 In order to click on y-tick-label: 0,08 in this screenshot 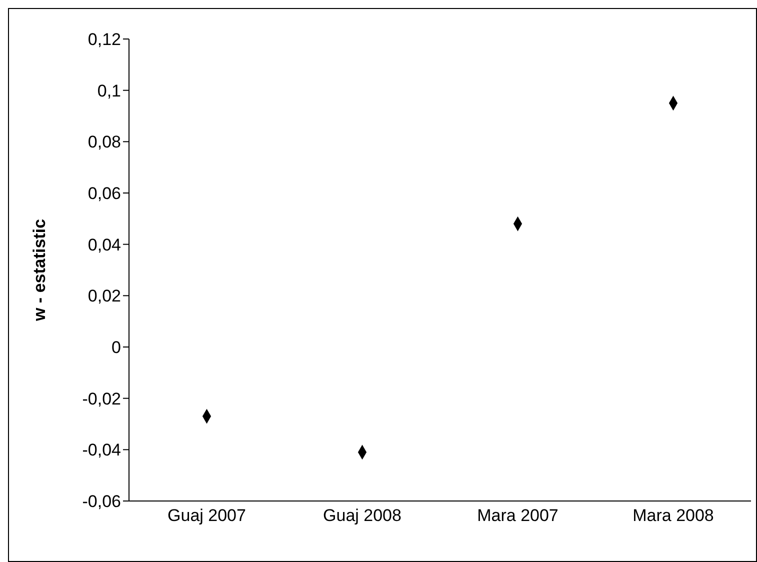, I will do `click(104, 142)`.